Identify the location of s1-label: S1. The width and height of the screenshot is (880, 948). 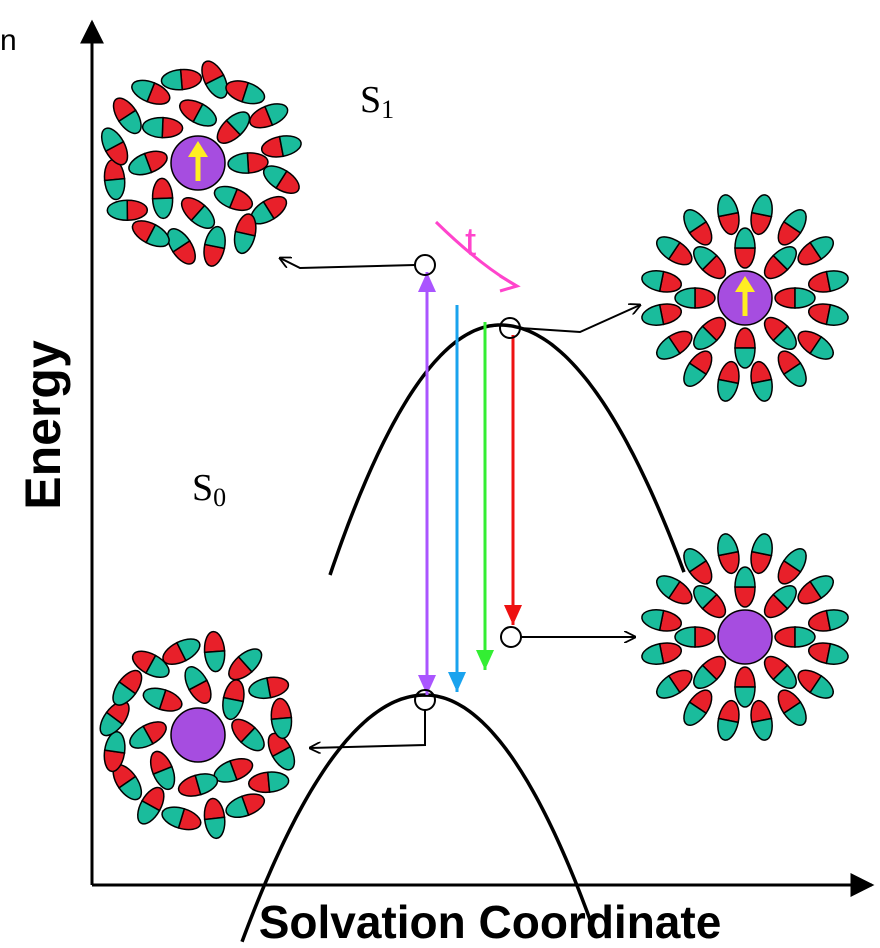
(377, 101).